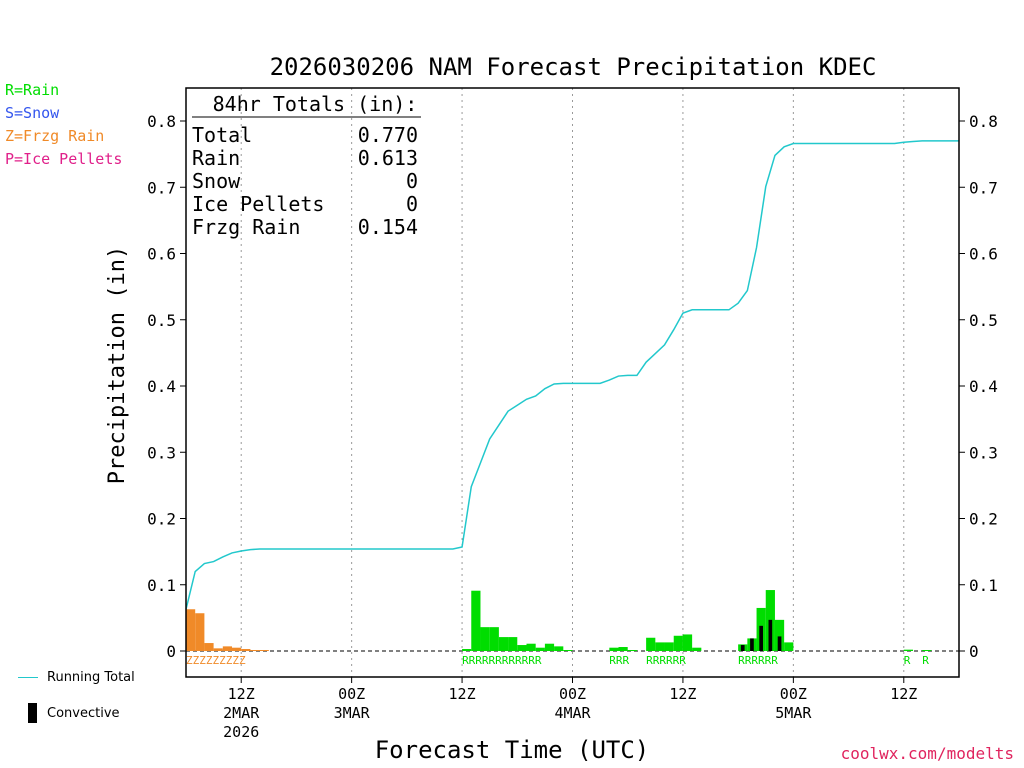 The image size is (1024, 768). What do you see at coordinates (241, 713) in the screenshot?
I see `x-tick-label: 2MAR` at bounding box center [241, 713].